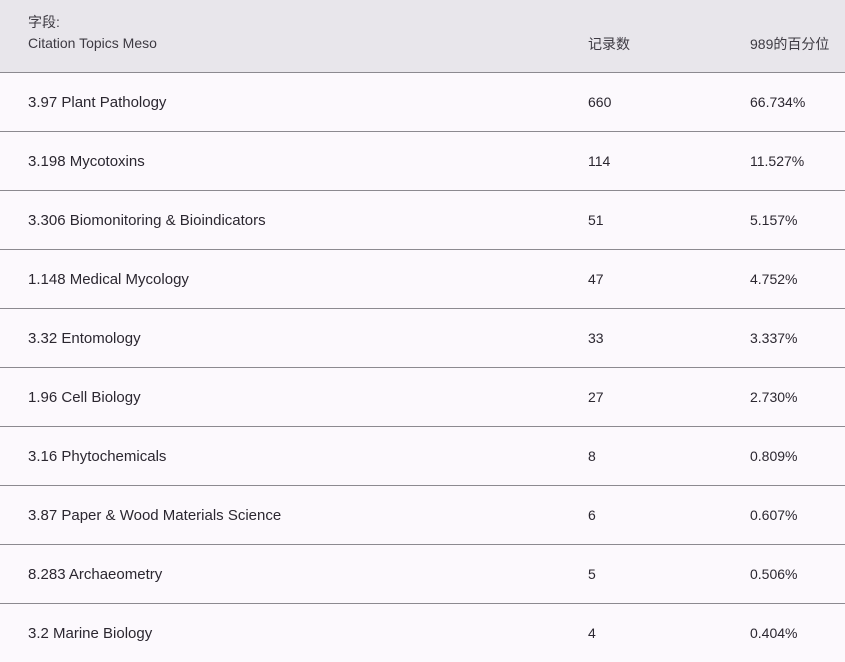 Image resolution: width=845 pixels, height=662 pixels. I want to click on count-cell: 114, so click(599, 161).